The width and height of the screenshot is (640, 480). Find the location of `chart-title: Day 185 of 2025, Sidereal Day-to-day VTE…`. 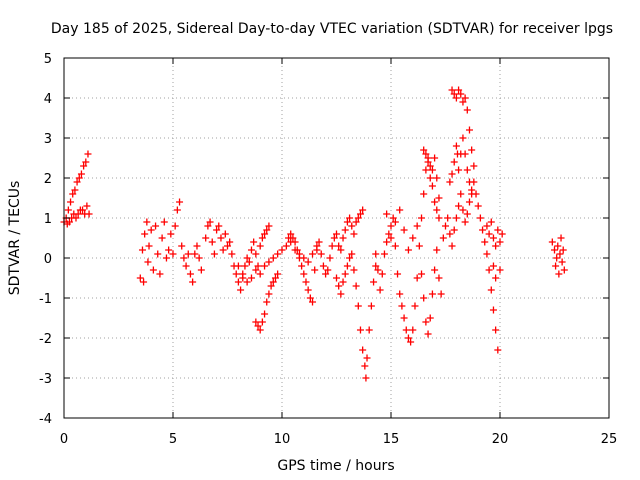

chart-title: Day 185 of 2025, Sidereal Day-to-day VTE… is located at coordinates (332, 29).